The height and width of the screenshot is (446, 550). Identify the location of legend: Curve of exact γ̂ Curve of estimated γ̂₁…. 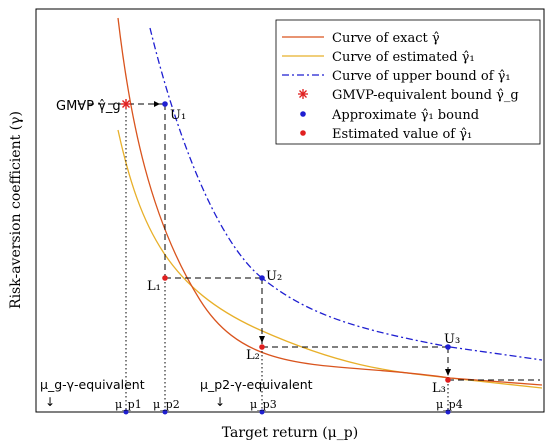
(408, 82).